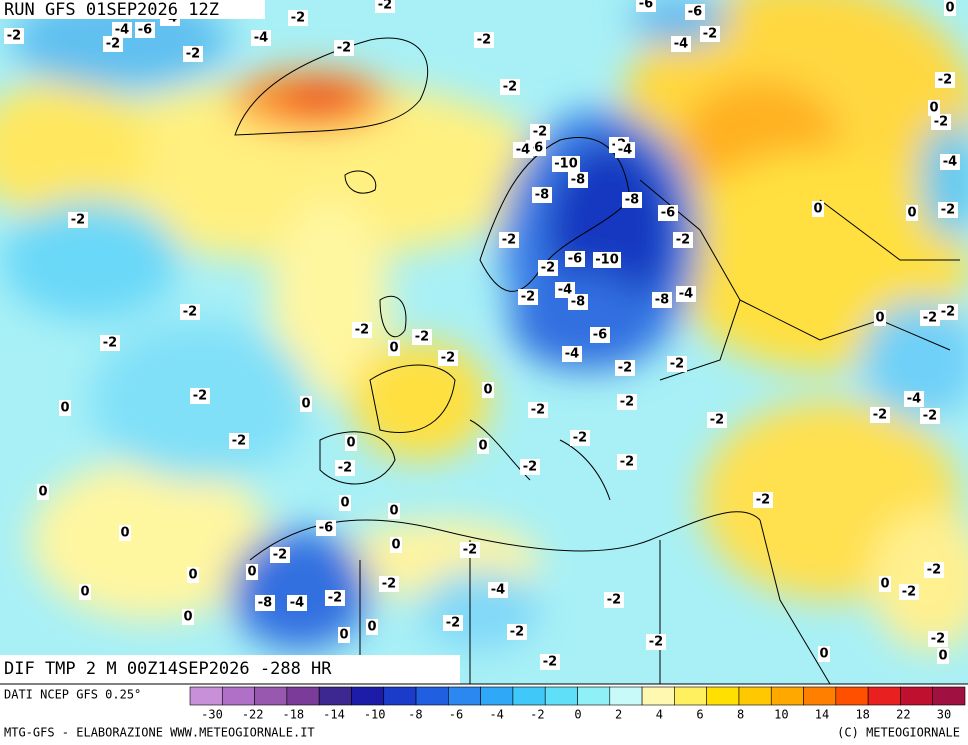 The height and width of the screenshot is (745, 968). What do you see at coordinates (862, 715) in the screenshot?
I see `colorbar-label: 18` at bounding box center [862, 715].